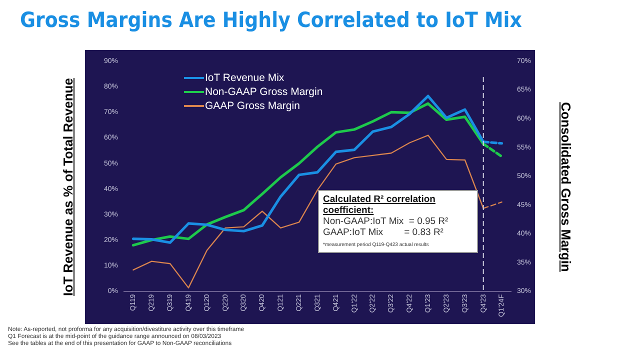  What do you see at coordinates (68, 187) in the screenshot?
I see `y-axis-title: IoT Revenue as % of Total Revenue` at bounding box center [68, 187].